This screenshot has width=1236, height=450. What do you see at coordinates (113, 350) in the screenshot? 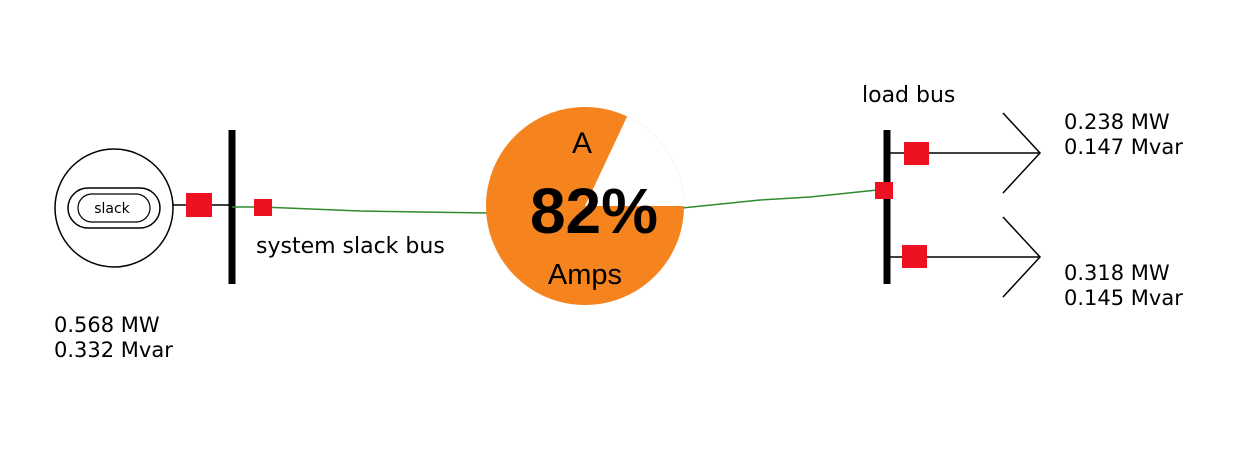
I see `generator-mvar: 0.332 Mvar` at bounding box center [113, 350].